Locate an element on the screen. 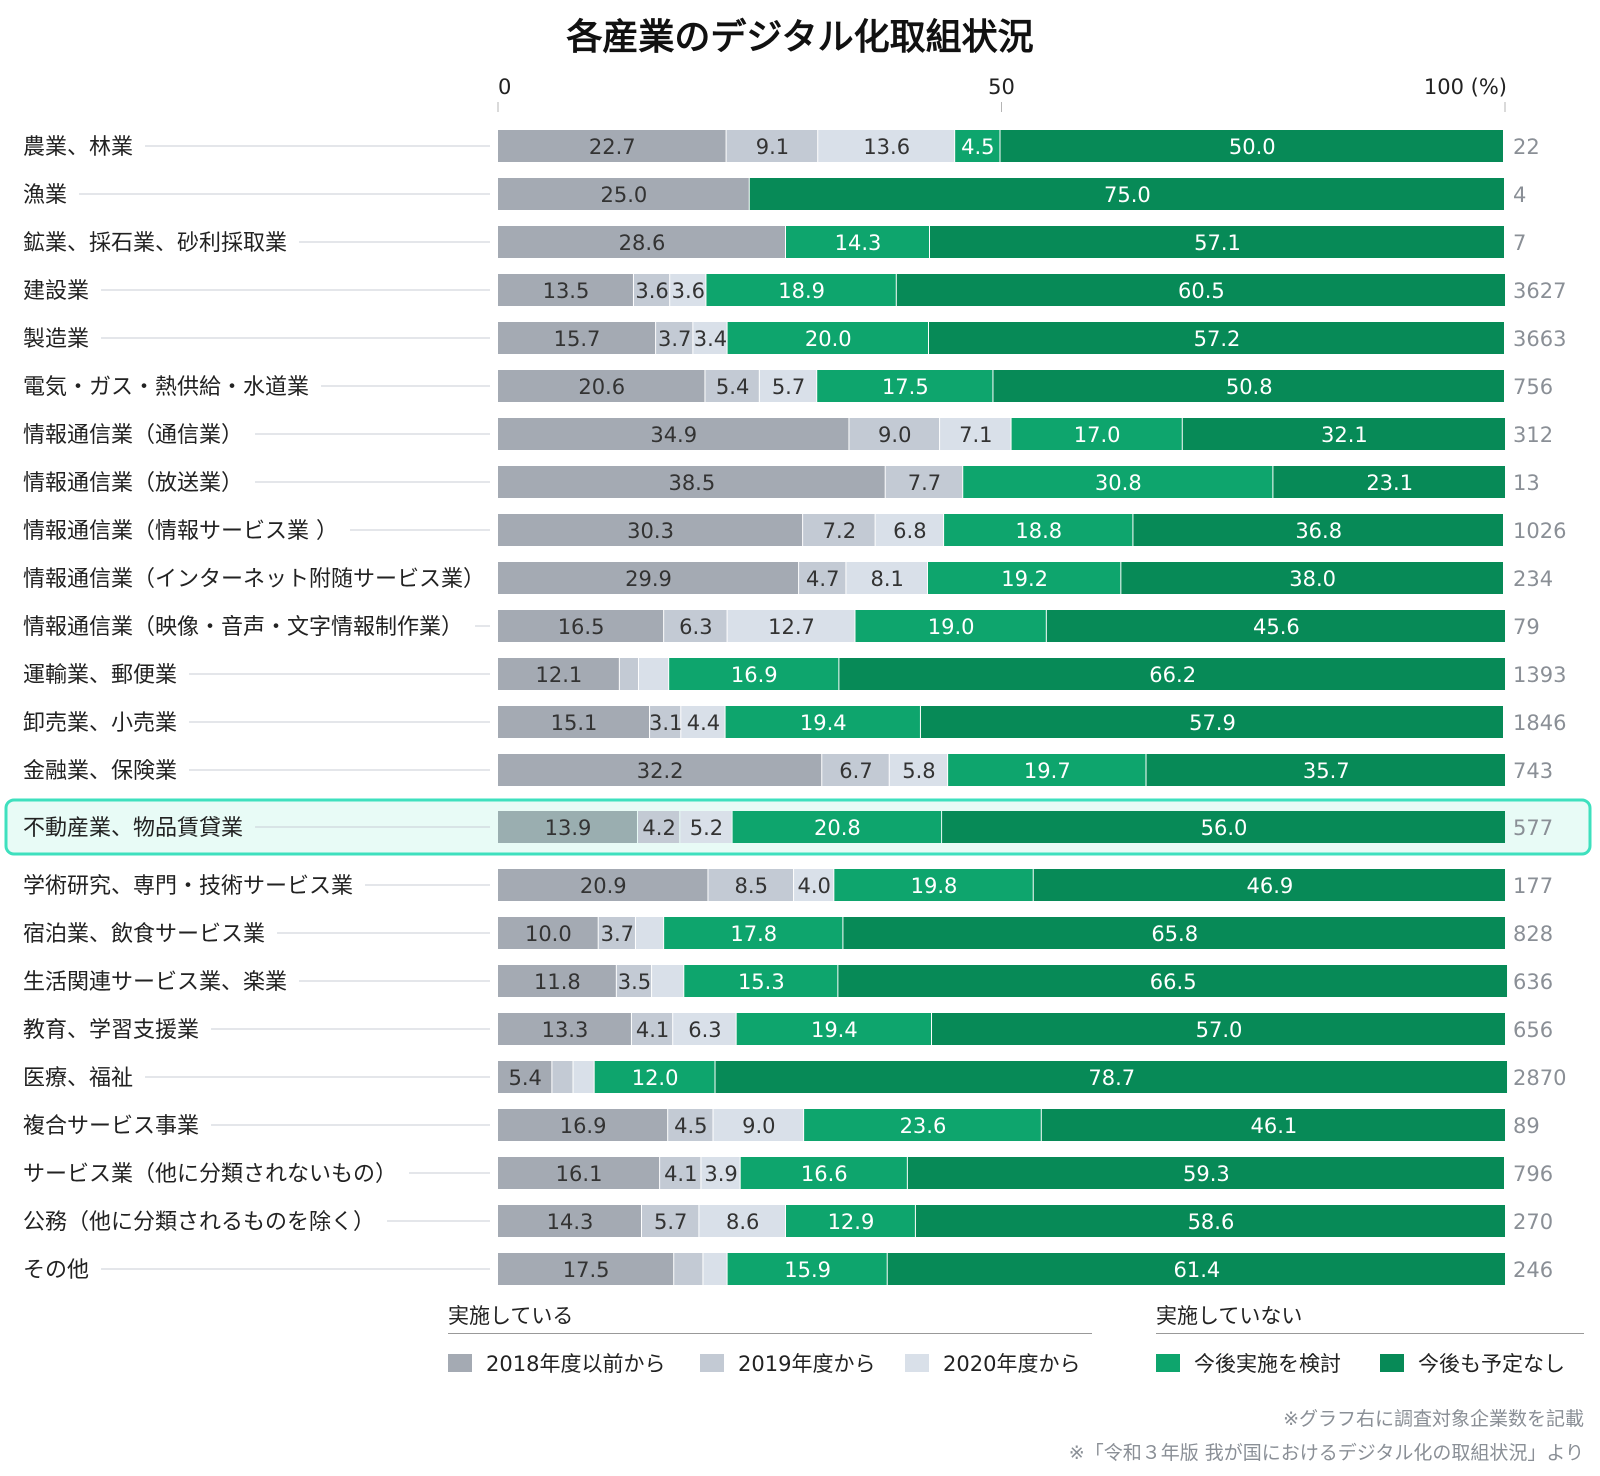 This screenshot has height=1476, width=1600. chart-title: 各産業のデジタル化取組状況 is located at coordinates (800, 37).